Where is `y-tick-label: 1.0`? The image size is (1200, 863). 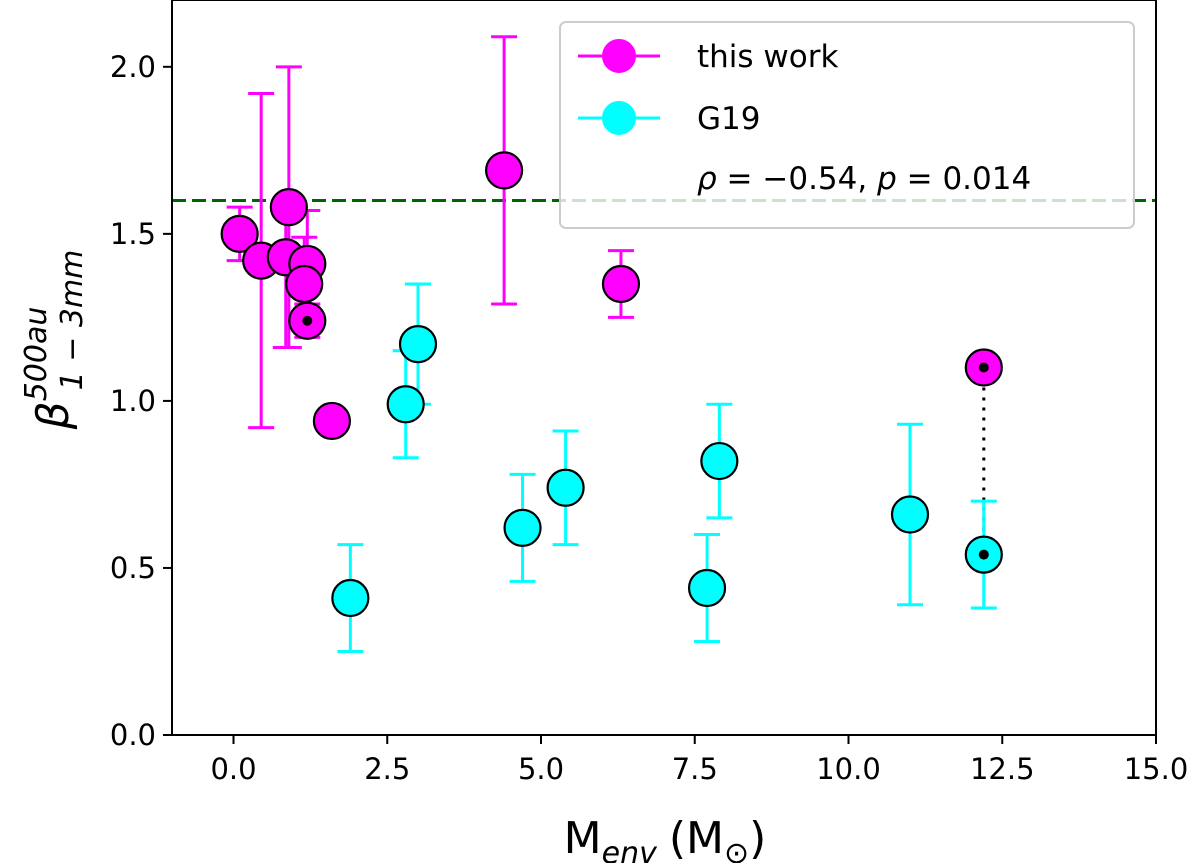 y-tick-label: 1.0 is located at coordinates (133, 401).